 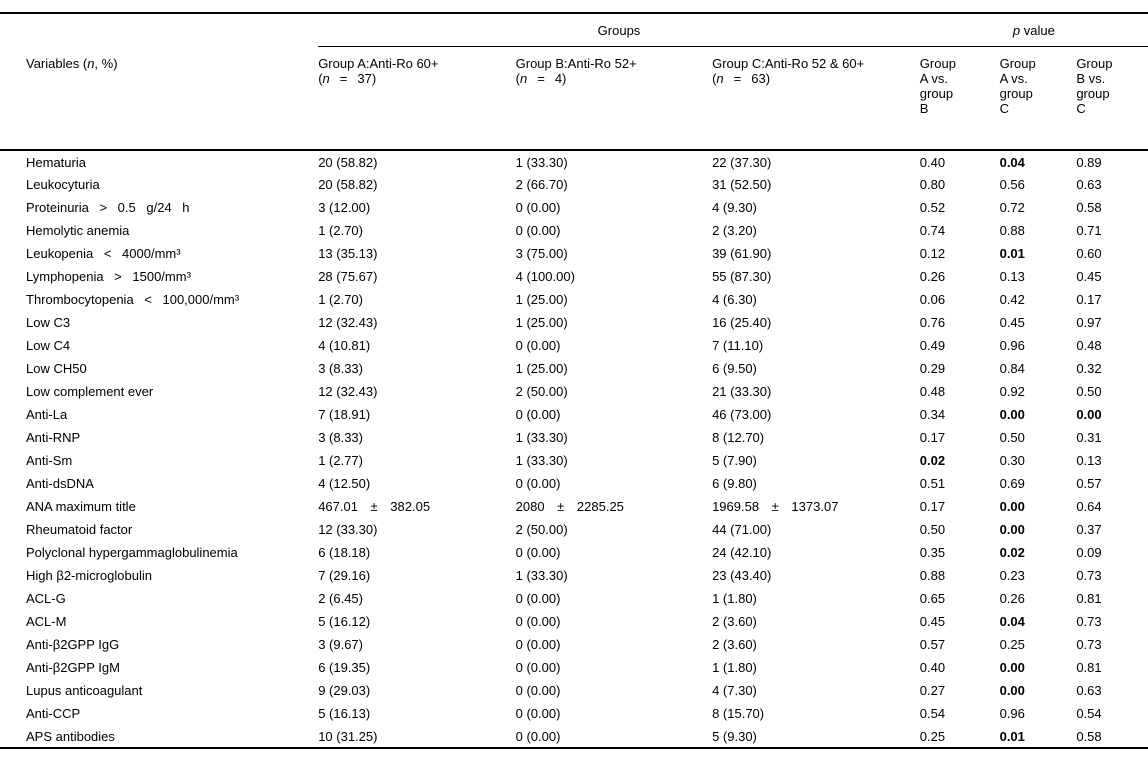 I want to click on group-c-value: 24 (42.10), so click(x=742, y=552).